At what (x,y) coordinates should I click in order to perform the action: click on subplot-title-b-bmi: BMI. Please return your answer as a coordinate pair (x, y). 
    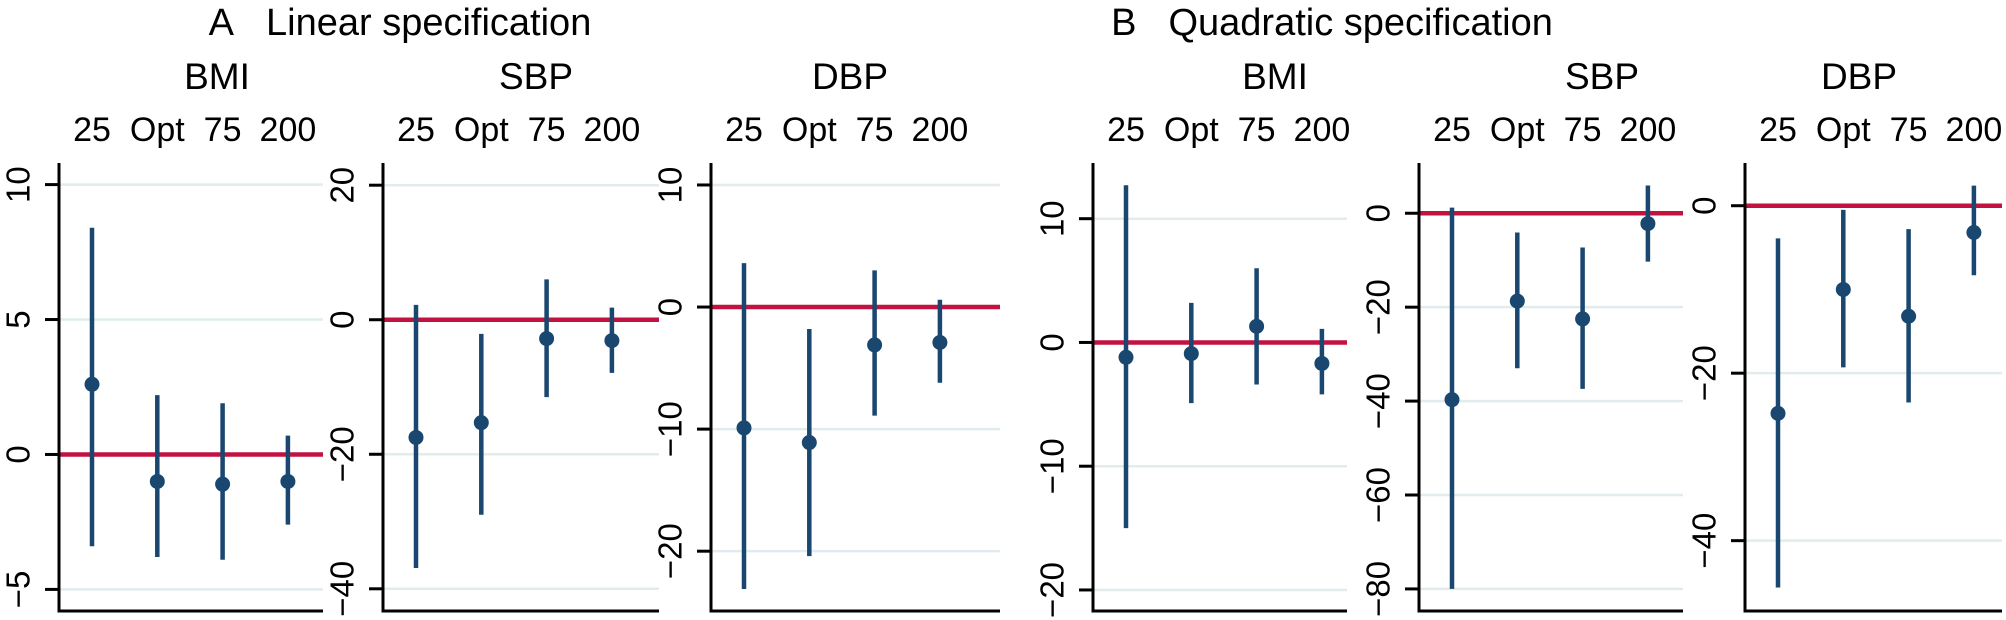
    Looking at the image, I should click on (1275, 76).